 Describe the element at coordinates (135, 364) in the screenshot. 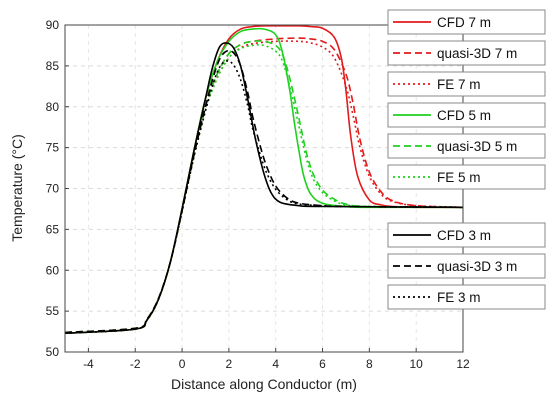

I see `x-tick-label: -2` at that location.